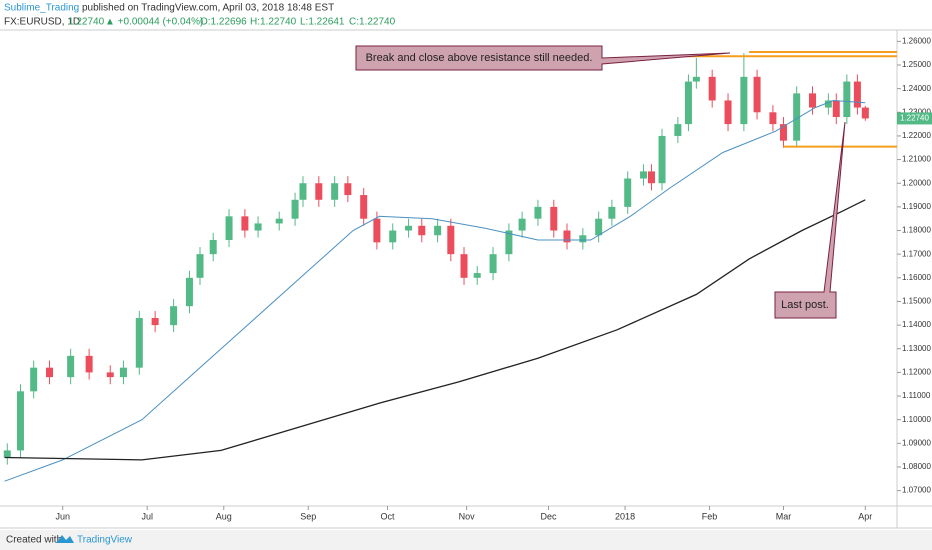  What do you see at coordinates (625, 516) in the screenshot?
I see `x-tick-label: 2018` at bounding box center [625, 516].